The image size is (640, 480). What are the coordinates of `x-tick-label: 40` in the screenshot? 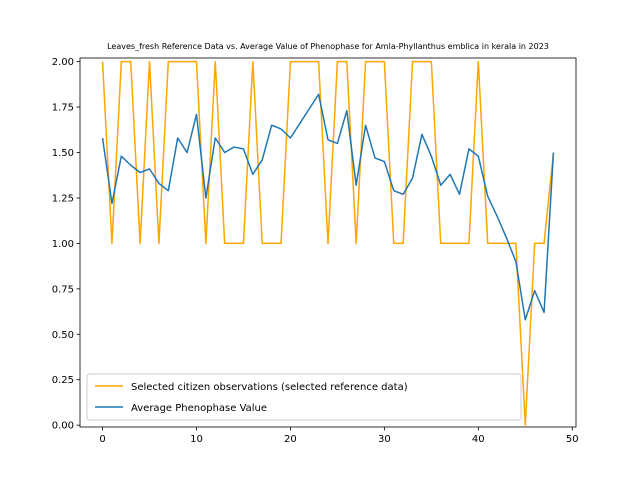 It's located at (478, 439).